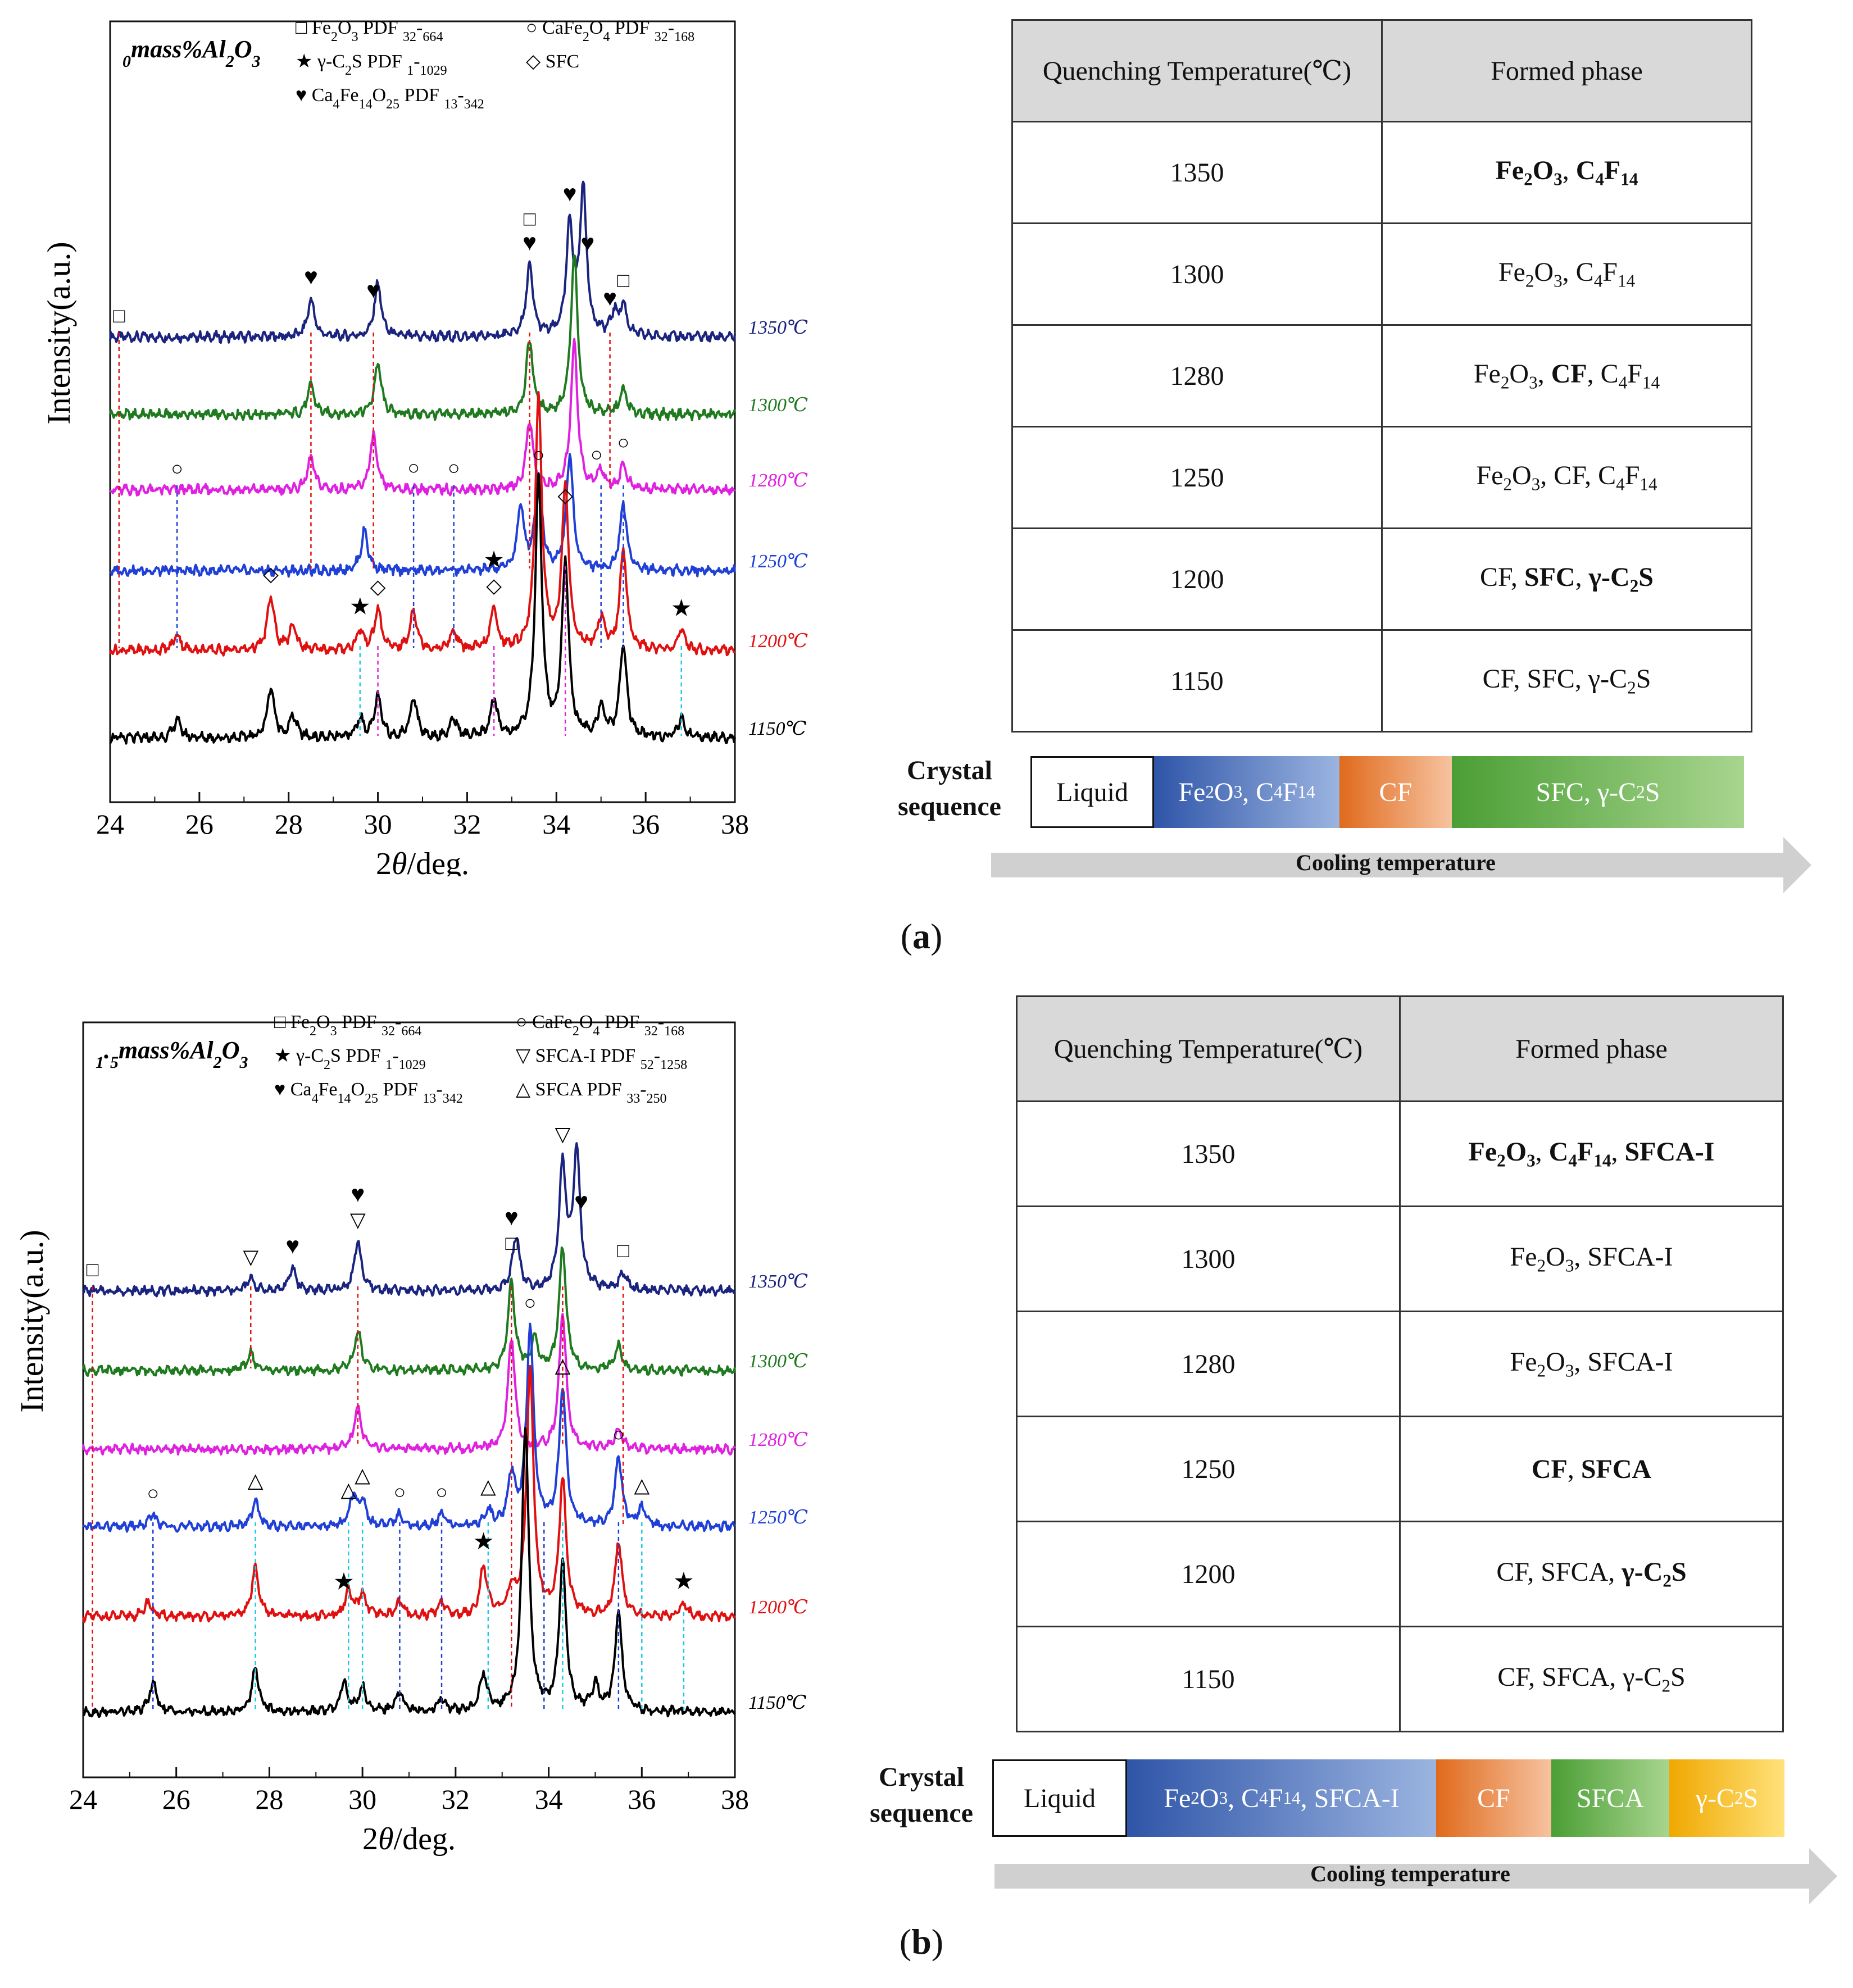 The width and height of the screenshot is (1853, 1988). I want to click on temperature-cell: 1350, so click(1208, 1154).